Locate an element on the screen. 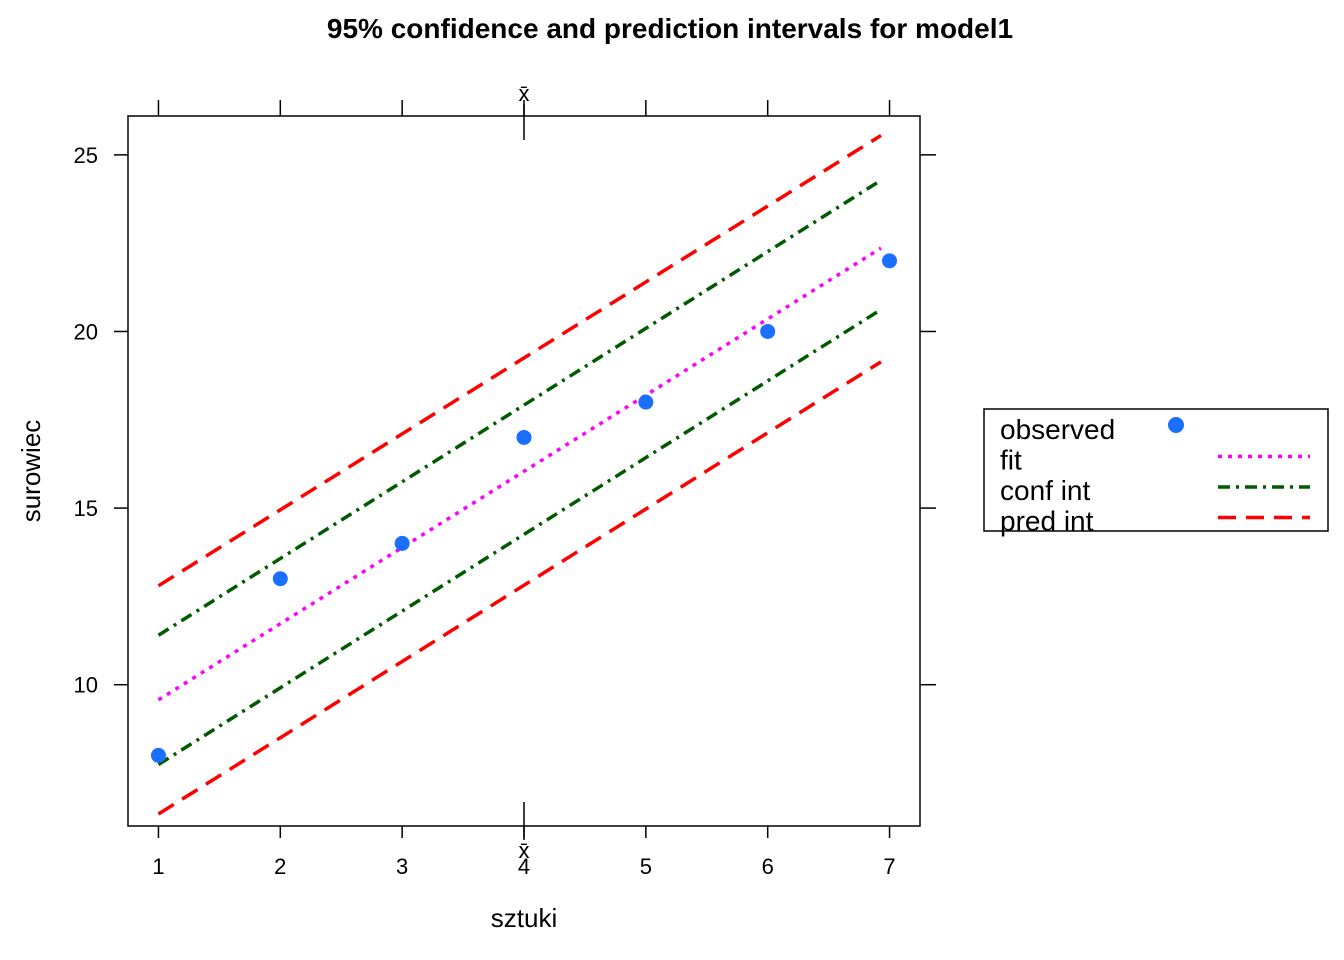 The height and width of the screenshot is (960, 1344). legend-key-observed is located at coordinates (1176, 425).